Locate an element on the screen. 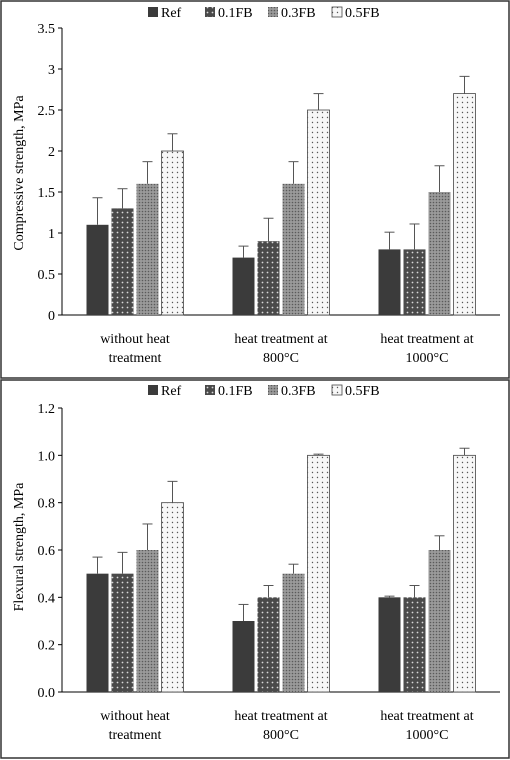 The image size is (510, 760). y-tick-label: 3 is located at coordinates (51, 70).